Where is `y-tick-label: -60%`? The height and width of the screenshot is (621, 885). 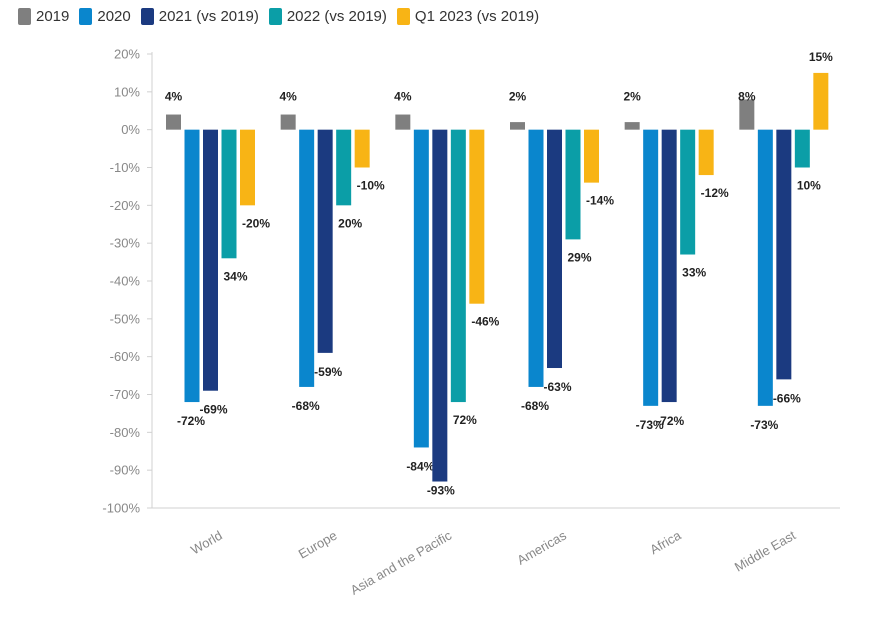
y-tick-label: -60% is located at coordinates (125, 356).